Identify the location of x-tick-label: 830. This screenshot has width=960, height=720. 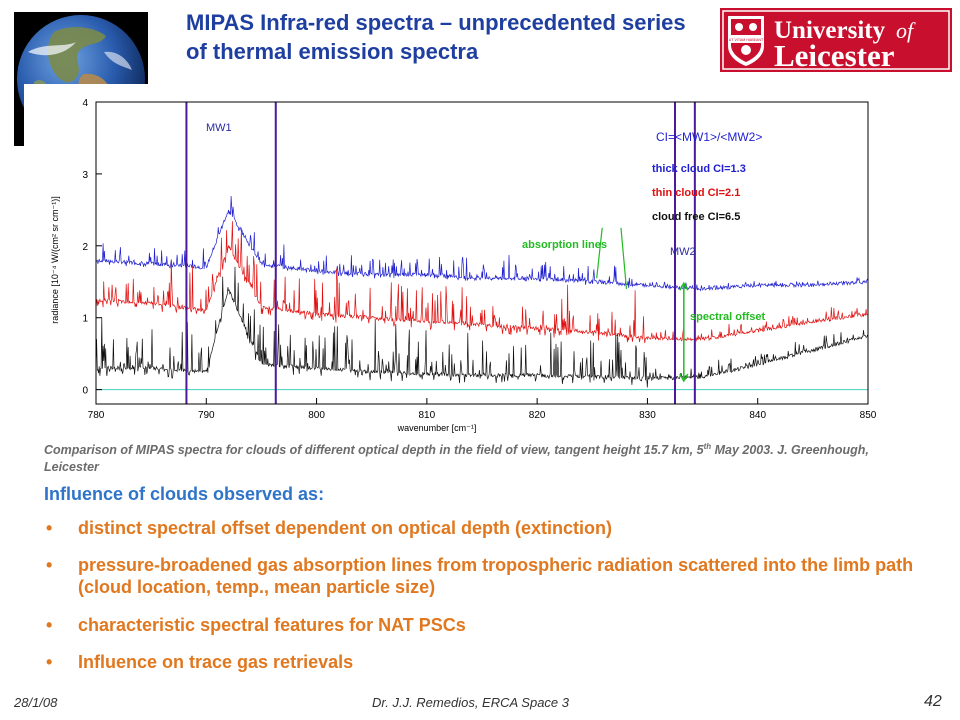
(647, 415).